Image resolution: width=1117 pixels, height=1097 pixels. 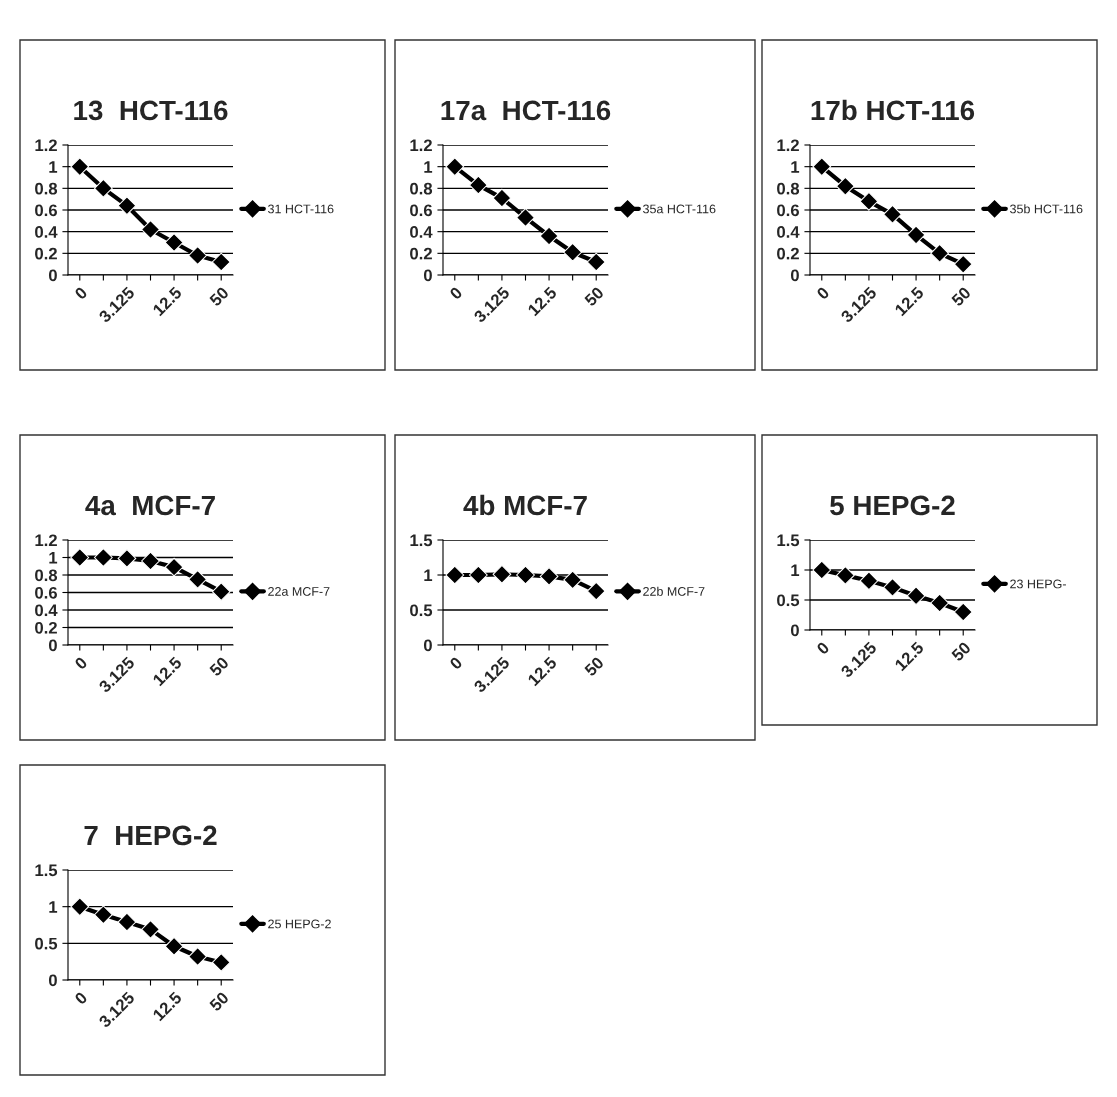 I want to click on legend-label: 35b HCT-116, so click(x=1046, y=209).